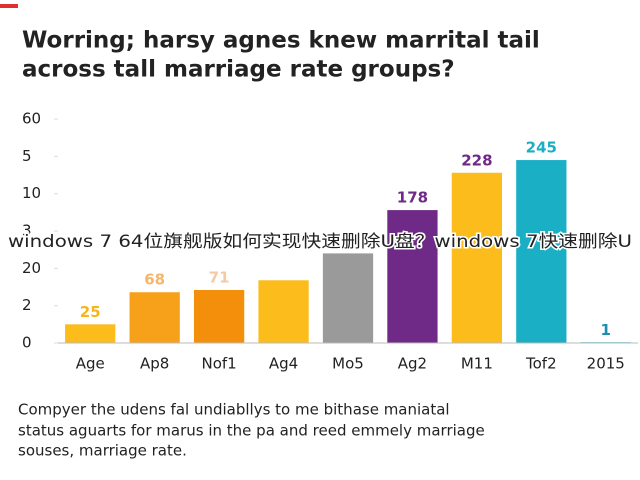  Describe the element at coordinates (541, 148) in the screenshot. I see `data-label: 245` at that location.